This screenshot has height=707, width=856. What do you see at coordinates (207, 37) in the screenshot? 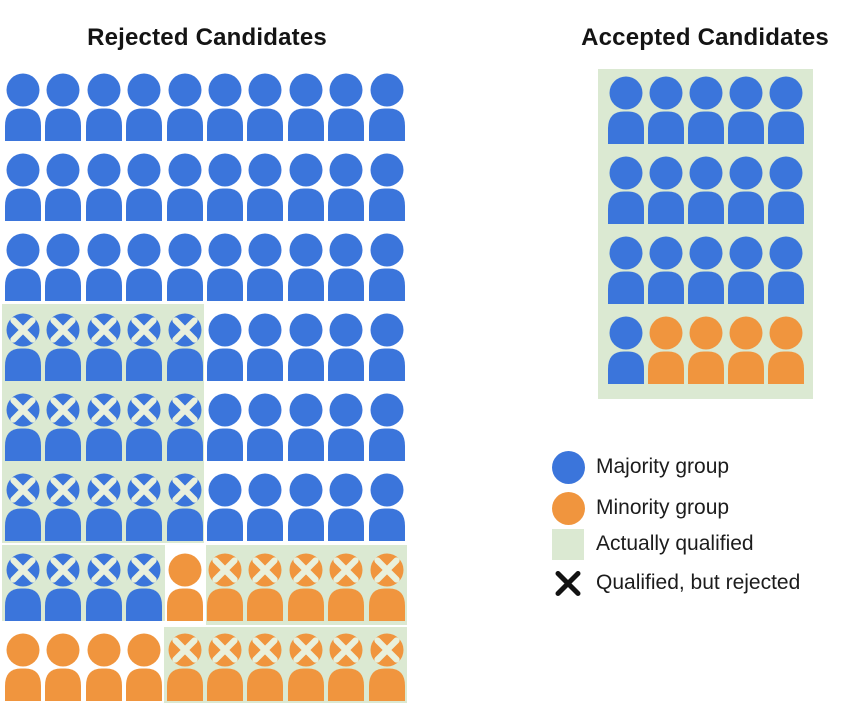
I see `rejected-chart-title: Rejected Candidates` at bounding box center [207, 37].